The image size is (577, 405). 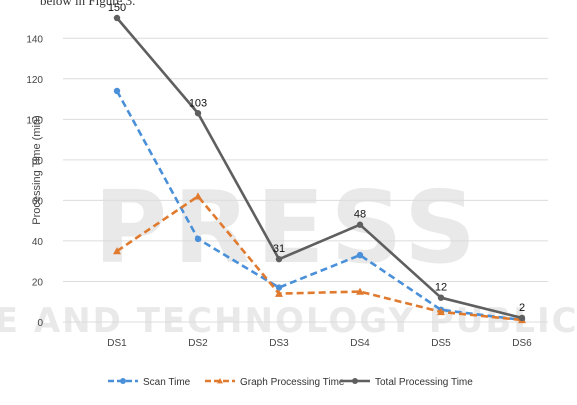 What do you see at coordinates (424, 382) in the screenshot?
I see `legend-label: Total Processing Time` at bounding box center [424, 382].